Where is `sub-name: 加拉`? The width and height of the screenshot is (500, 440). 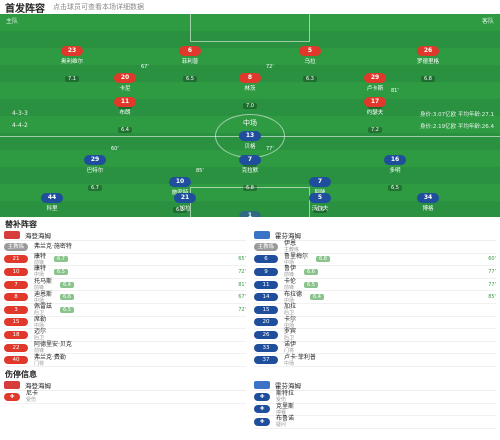 sub-name: 加拉 is located at coordinates (290, 307).